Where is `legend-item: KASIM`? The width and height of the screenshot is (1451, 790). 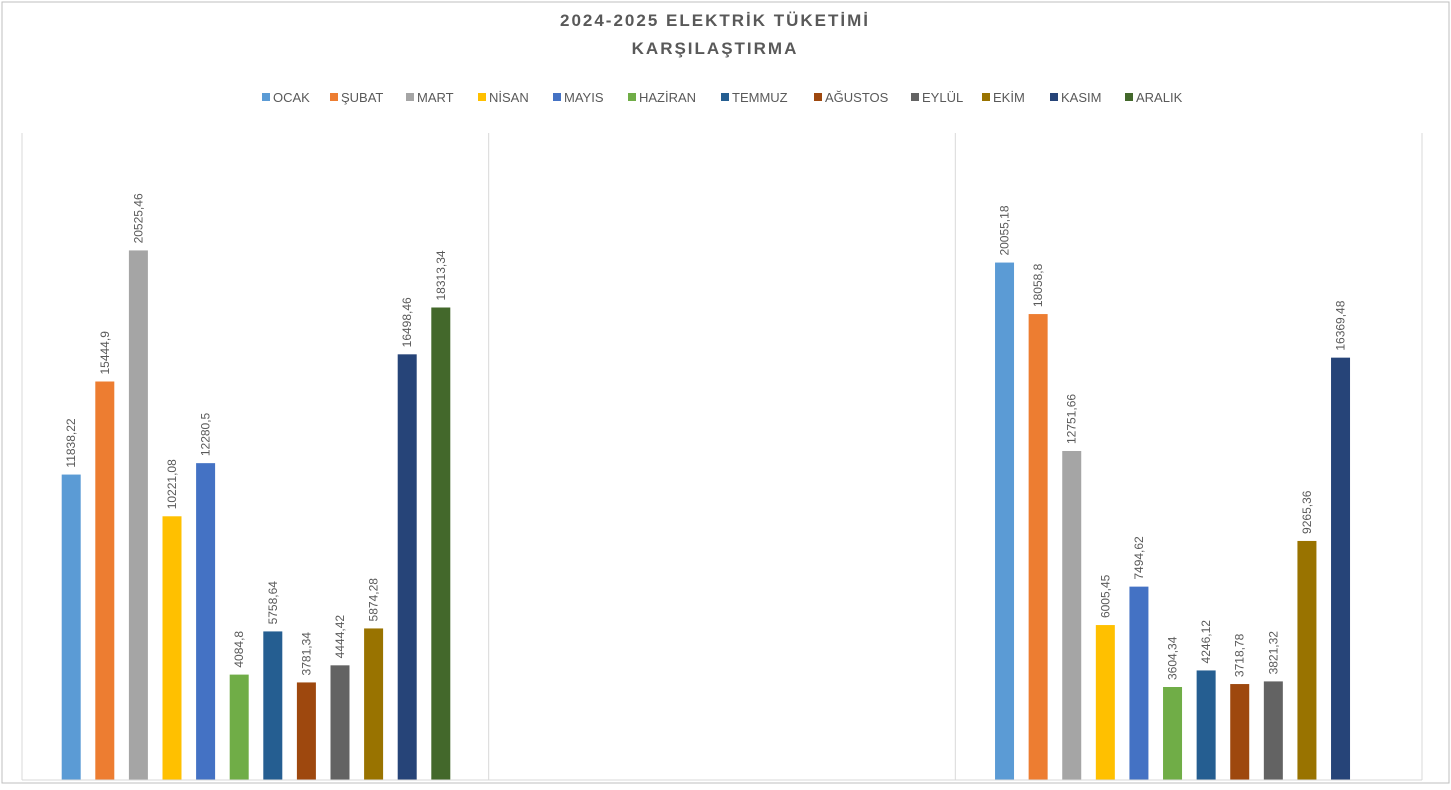 legend-item: KASIM is located at coordinates (1075, 97).